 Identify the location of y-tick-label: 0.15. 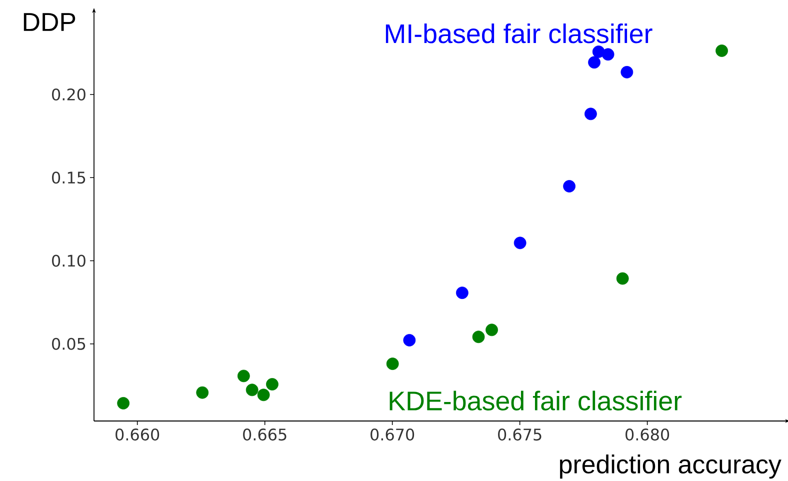
(69, 178).